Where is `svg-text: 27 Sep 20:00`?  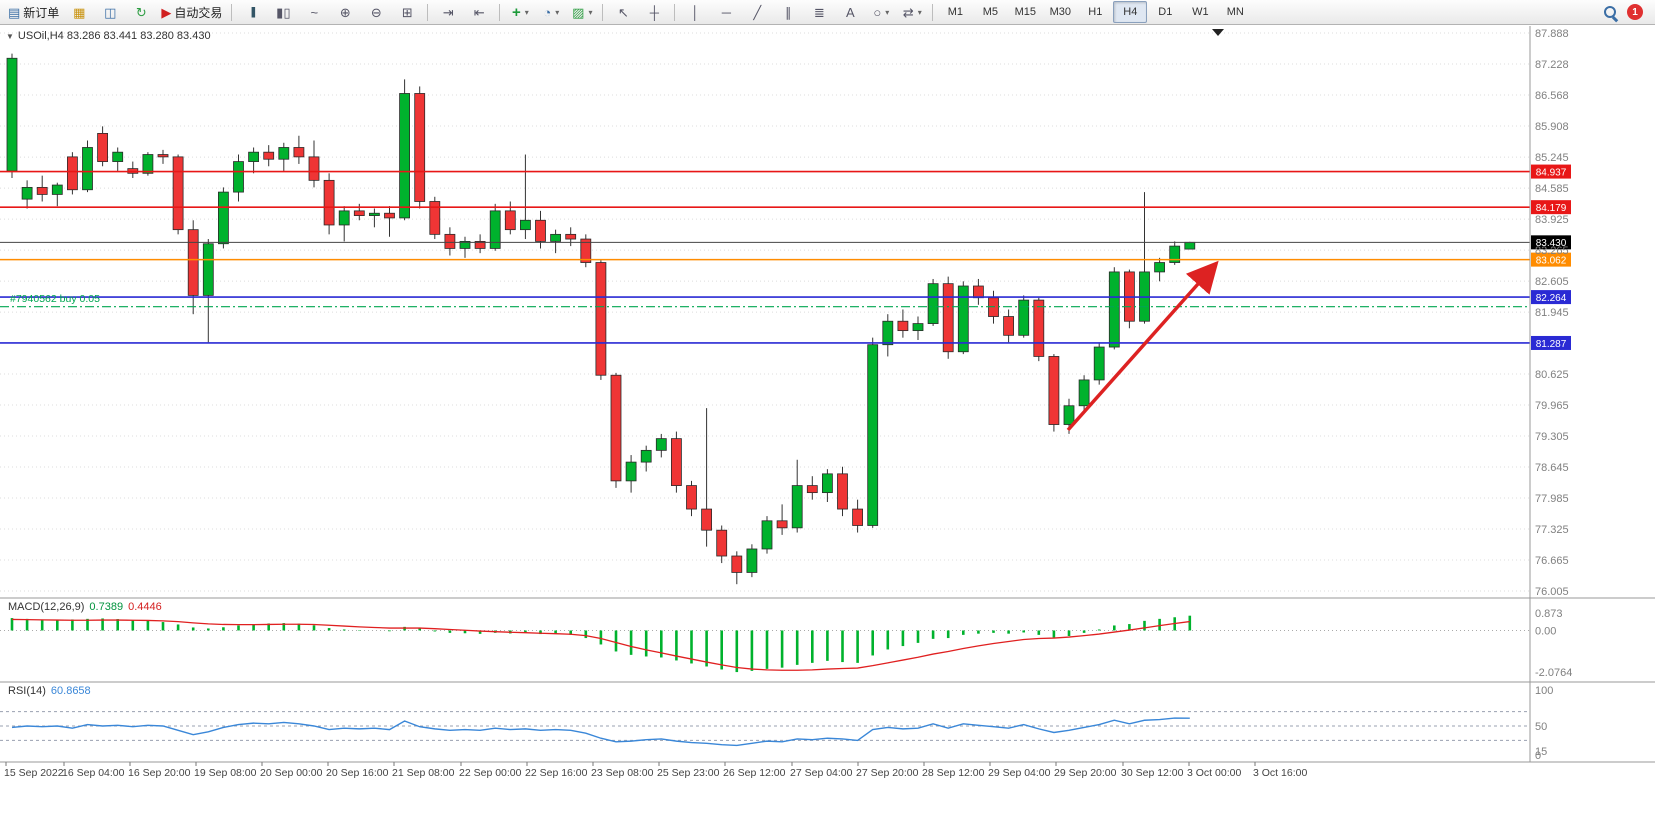 svg-text: 27 Sep 20:00 is located at coordinates (887, 773).